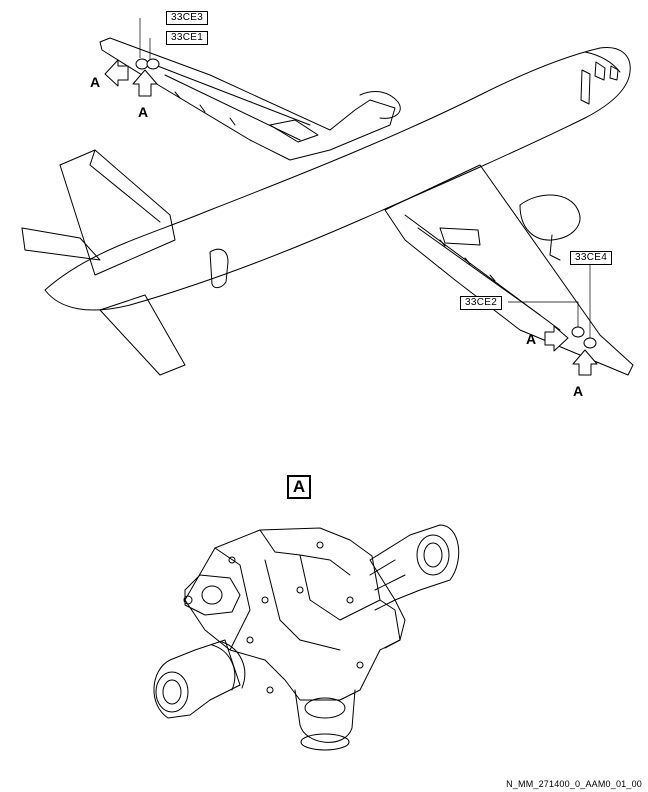 The image size is (648, 792). What do you see at coordinates (187, 18) in the screenshot?
I see `callout-label-33ce3: 33CE3` at bounding box center [187, 18].